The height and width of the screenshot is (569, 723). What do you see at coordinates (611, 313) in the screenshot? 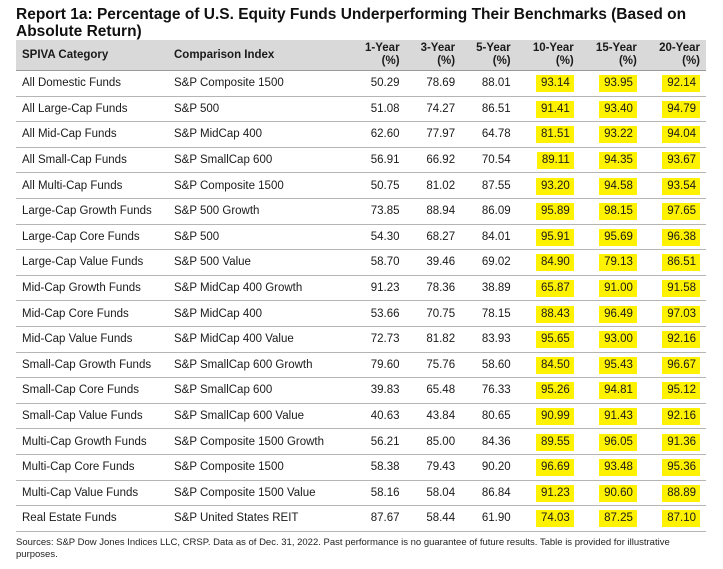
I see `cell-15-year: 96.49` at bounding box center [611, 313].